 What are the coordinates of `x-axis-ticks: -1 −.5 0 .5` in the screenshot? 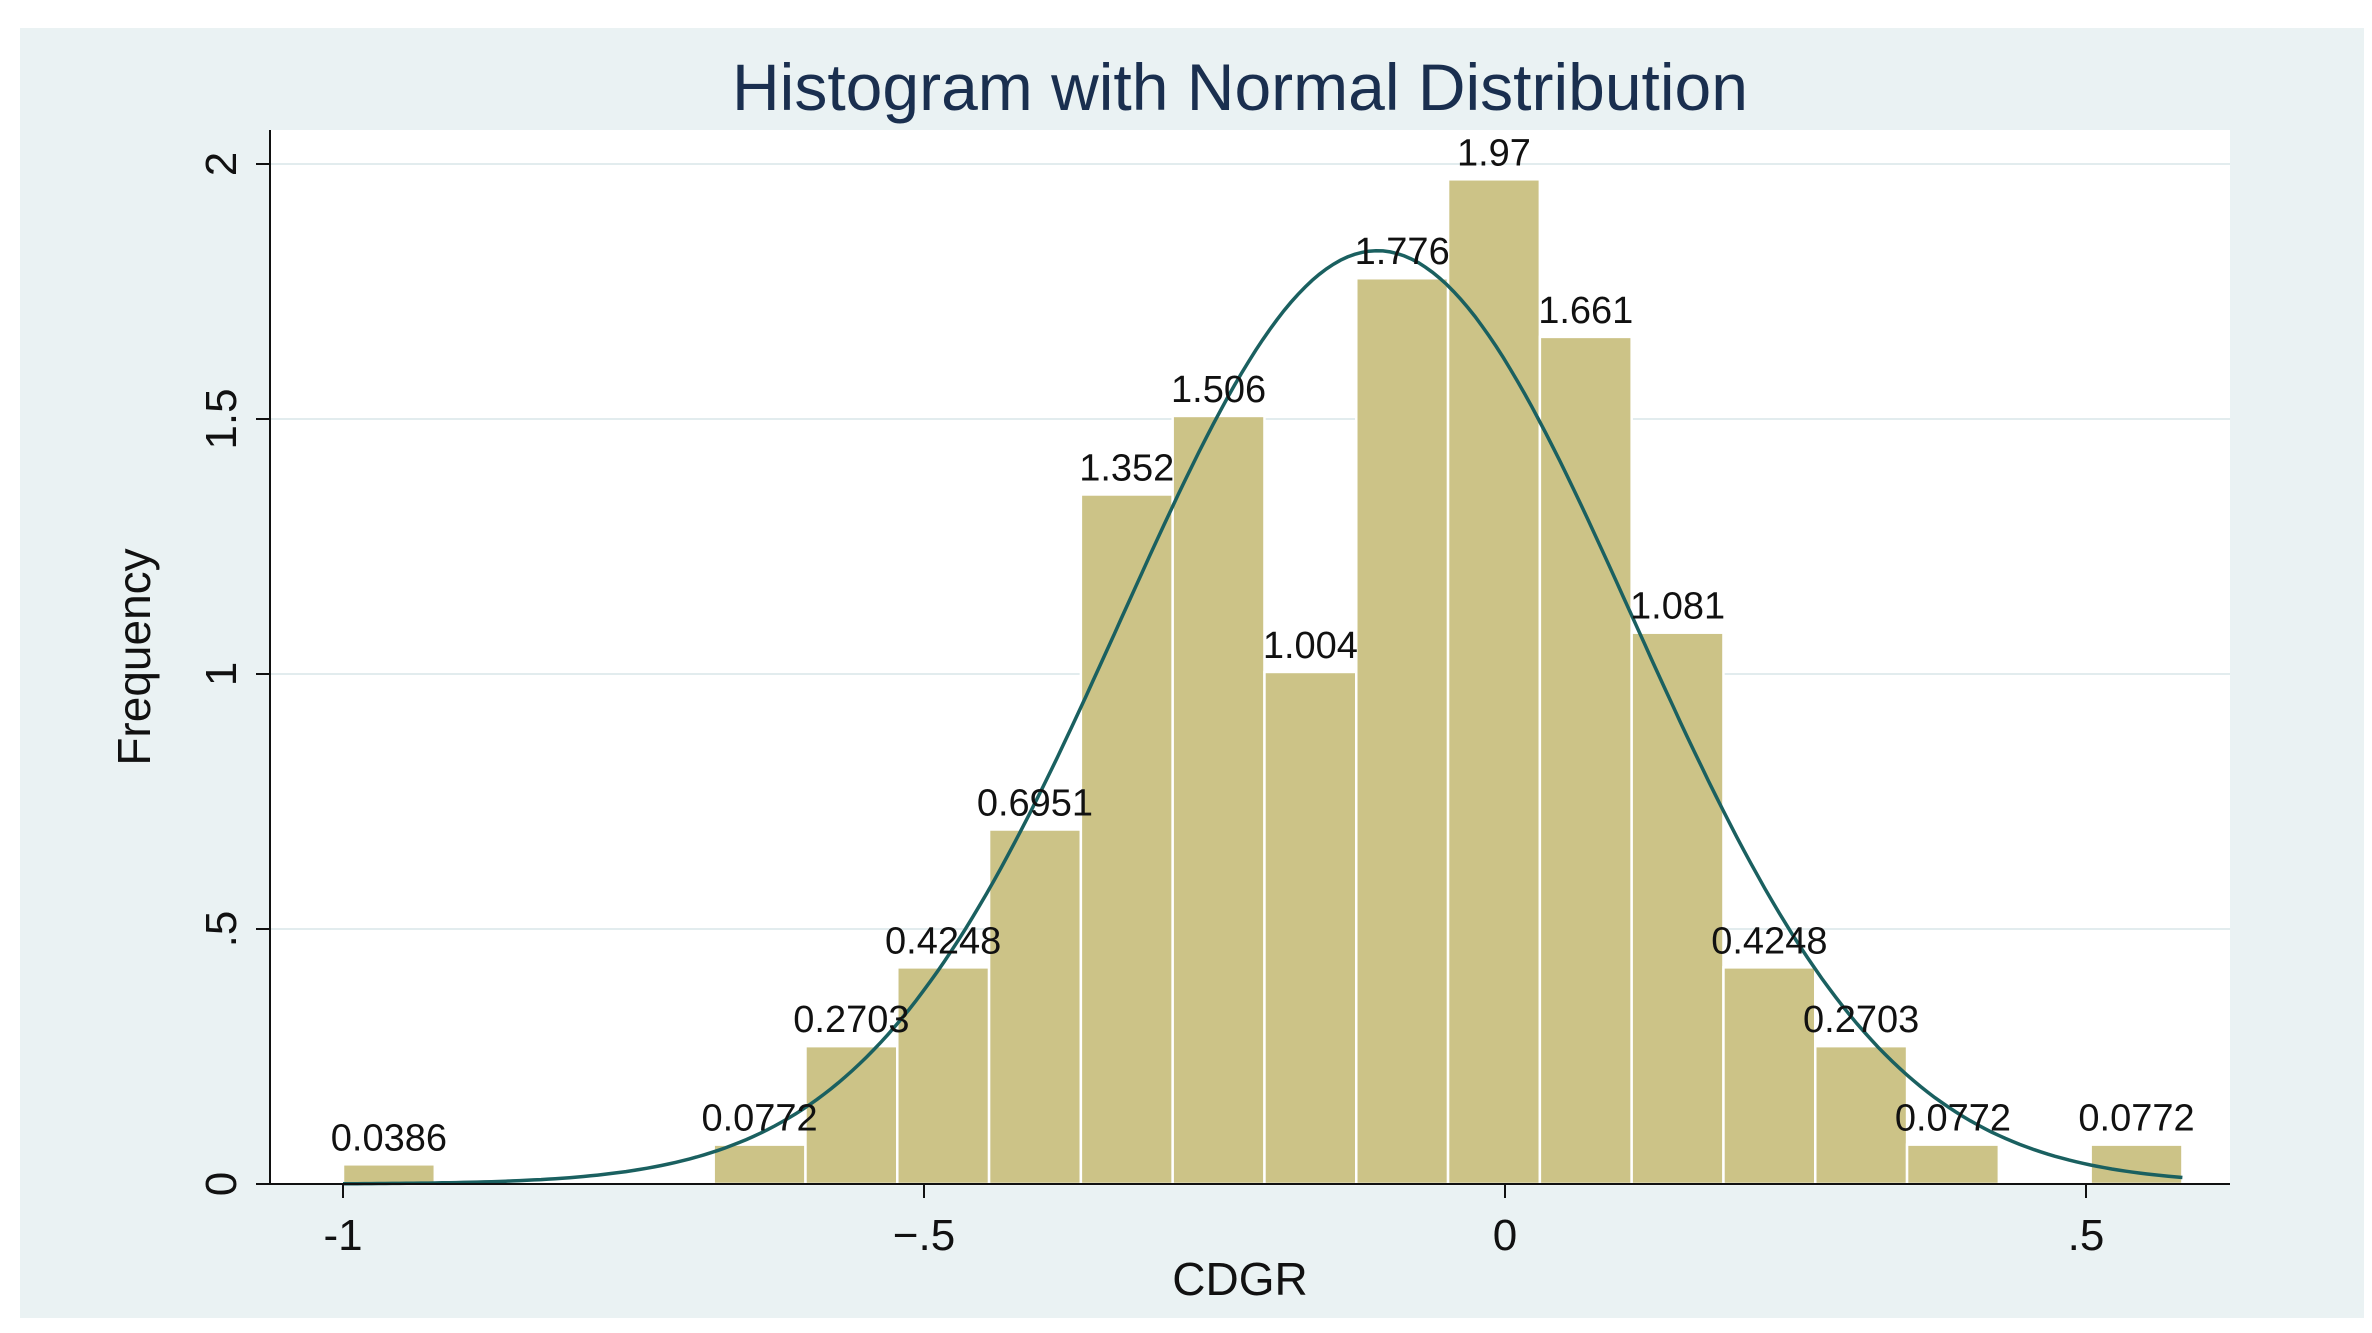 It's located at (1213, 1222).